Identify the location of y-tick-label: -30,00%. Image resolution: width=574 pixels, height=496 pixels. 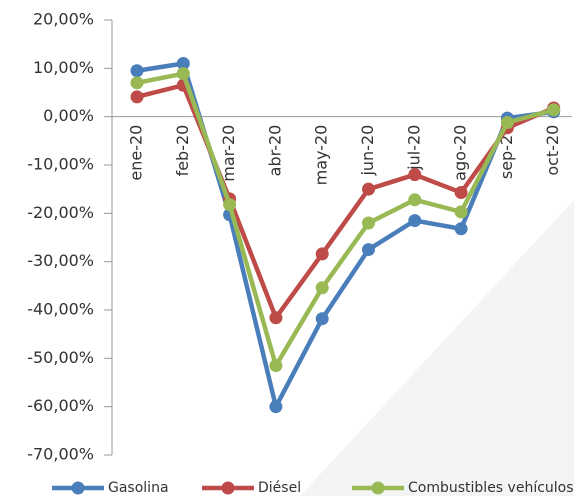
(60, 260).